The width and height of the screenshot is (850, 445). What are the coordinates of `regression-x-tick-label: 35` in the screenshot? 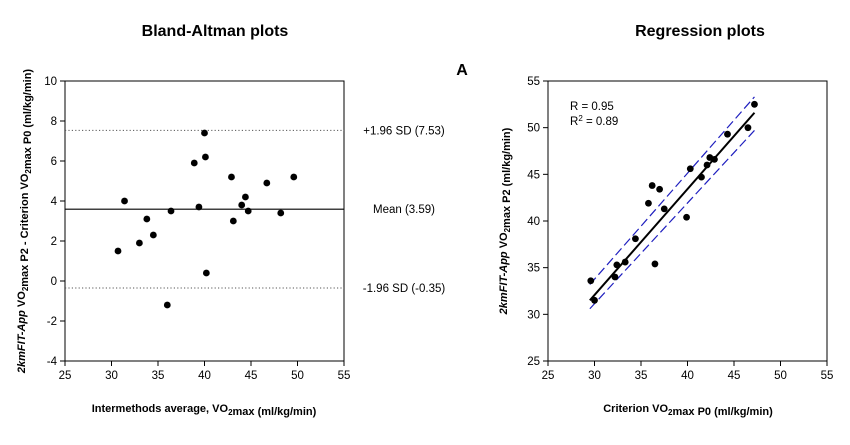 It's located at (641, 376).